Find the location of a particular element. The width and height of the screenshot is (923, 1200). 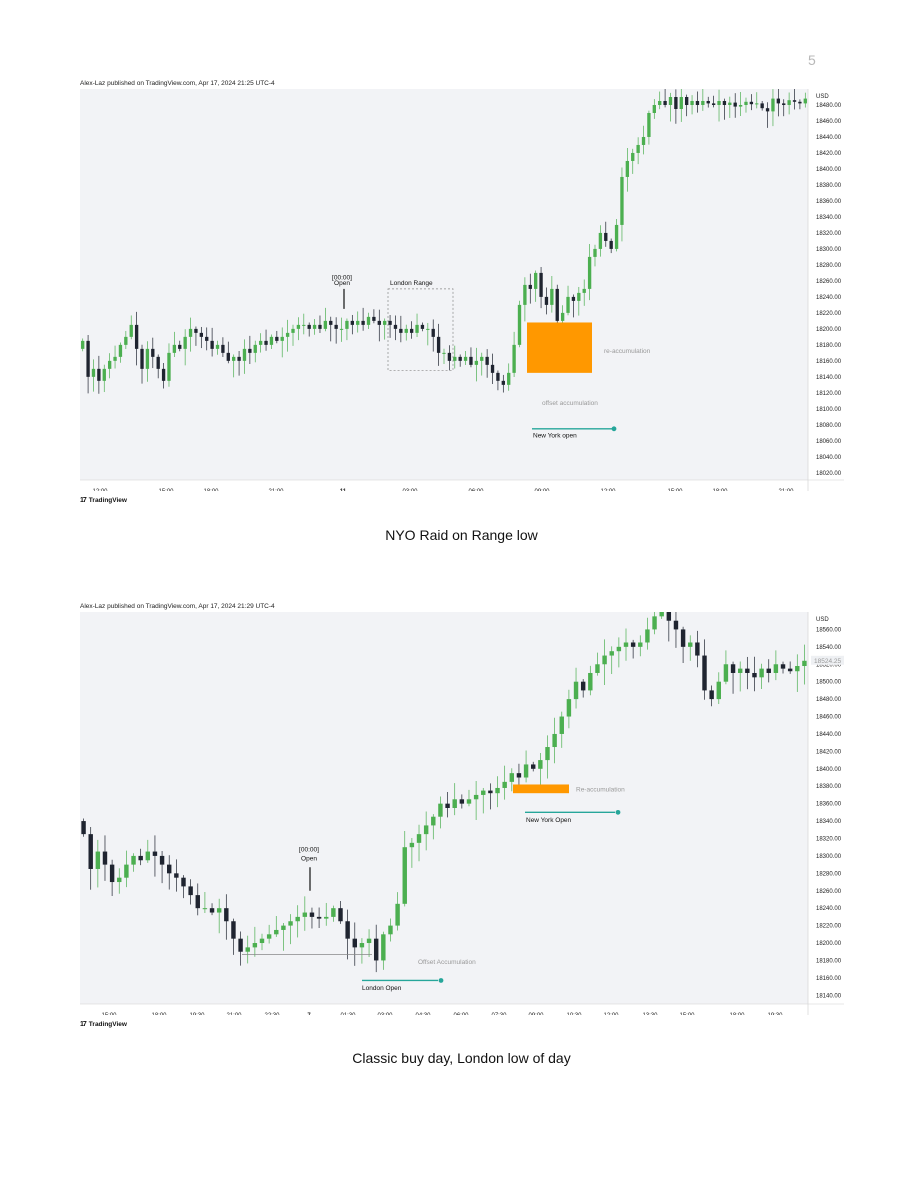

re-accumulation-zone is located at coordinates (559, 347).